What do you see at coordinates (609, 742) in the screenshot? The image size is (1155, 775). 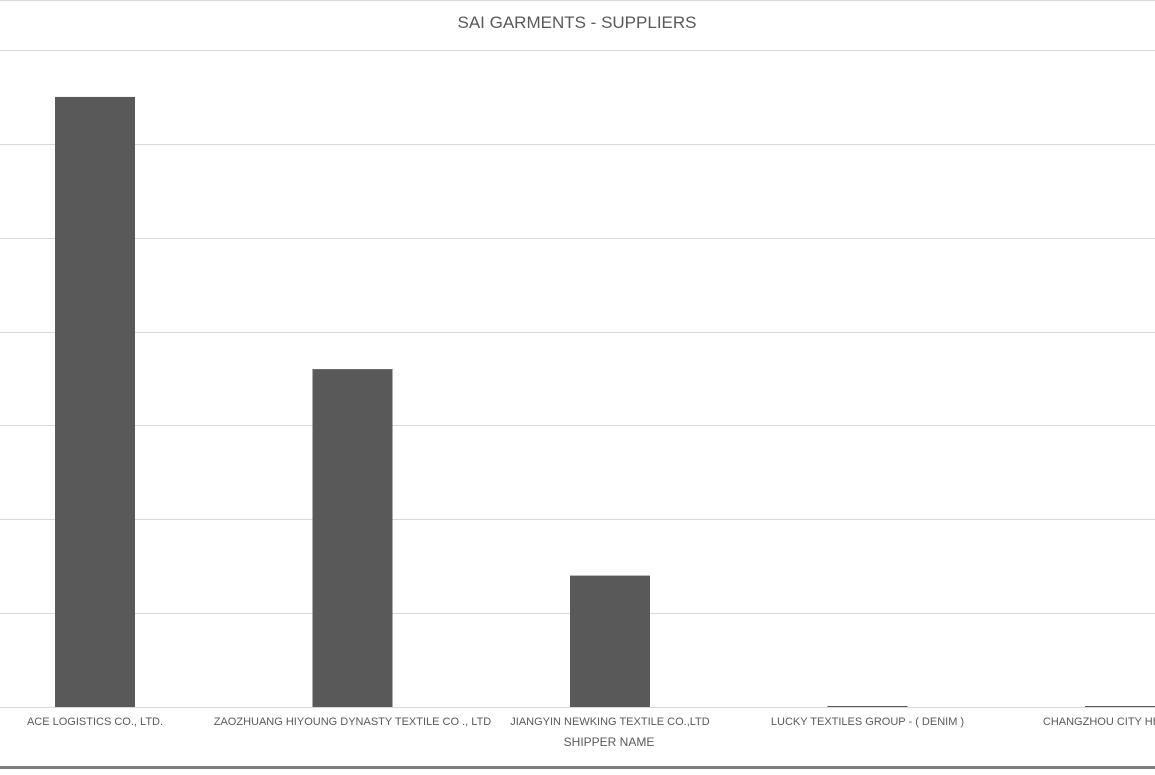 I see `x-axis-label: SHIPPER NAME` at bounding box center [609, 742].